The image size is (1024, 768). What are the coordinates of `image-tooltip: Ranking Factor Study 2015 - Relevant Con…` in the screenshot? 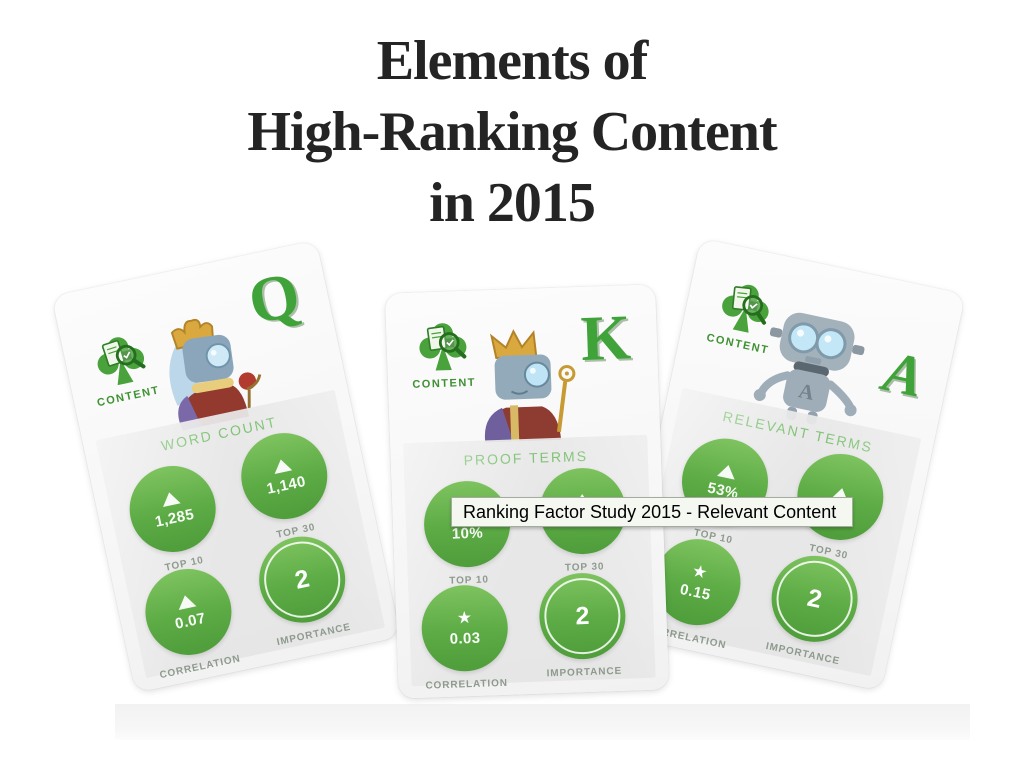 It's located at (652, 512).